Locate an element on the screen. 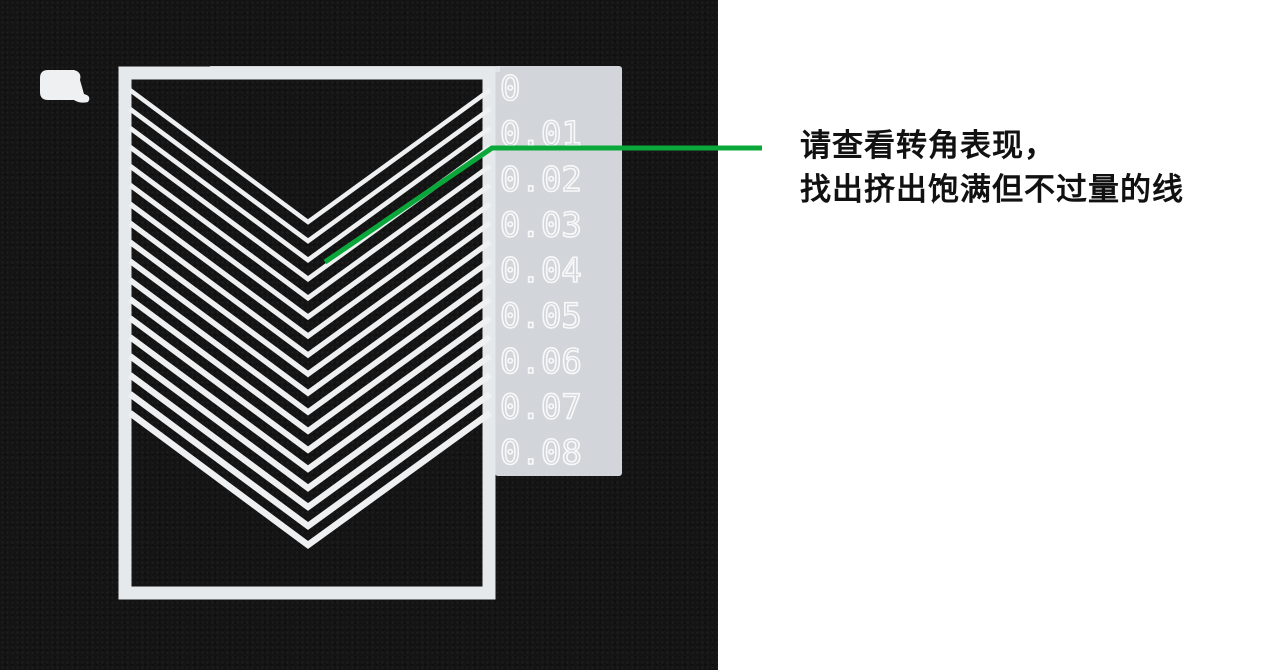  scale-label: 0.02 is located at coordinates (541, 180).